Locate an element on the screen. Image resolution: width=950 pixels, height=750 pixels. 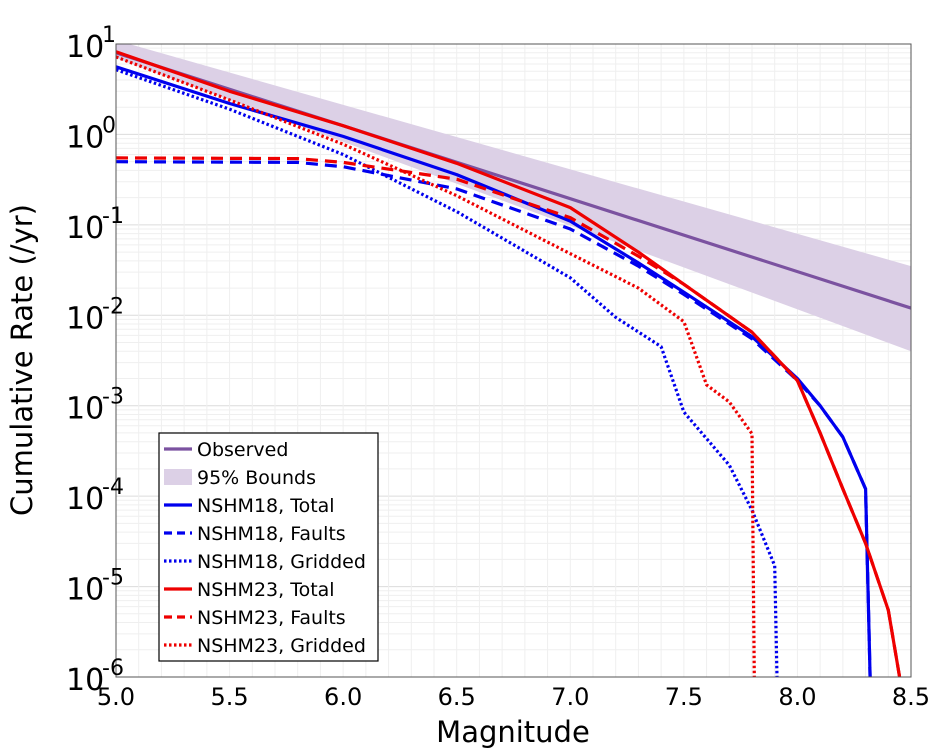
x-tick-label: 5.0 is located at coordinates (116, 697).